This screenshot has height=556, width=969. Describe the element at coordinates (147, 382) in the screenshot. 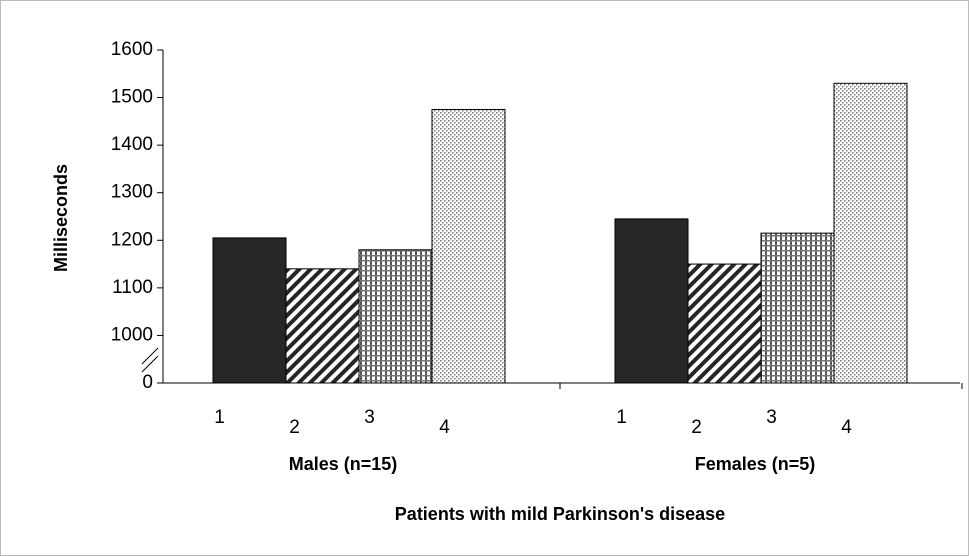

I see `y-tick-label: 0` at that location.